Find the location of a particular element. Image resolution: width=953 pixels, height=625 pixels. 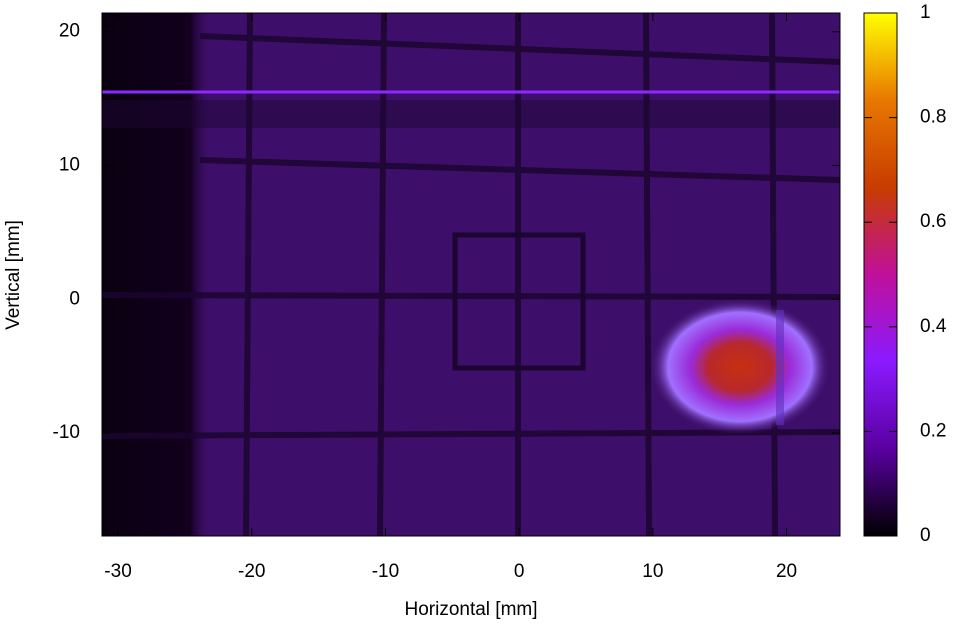

colorbar-tick-label: 0.6 is located at coordinates (933, 221).